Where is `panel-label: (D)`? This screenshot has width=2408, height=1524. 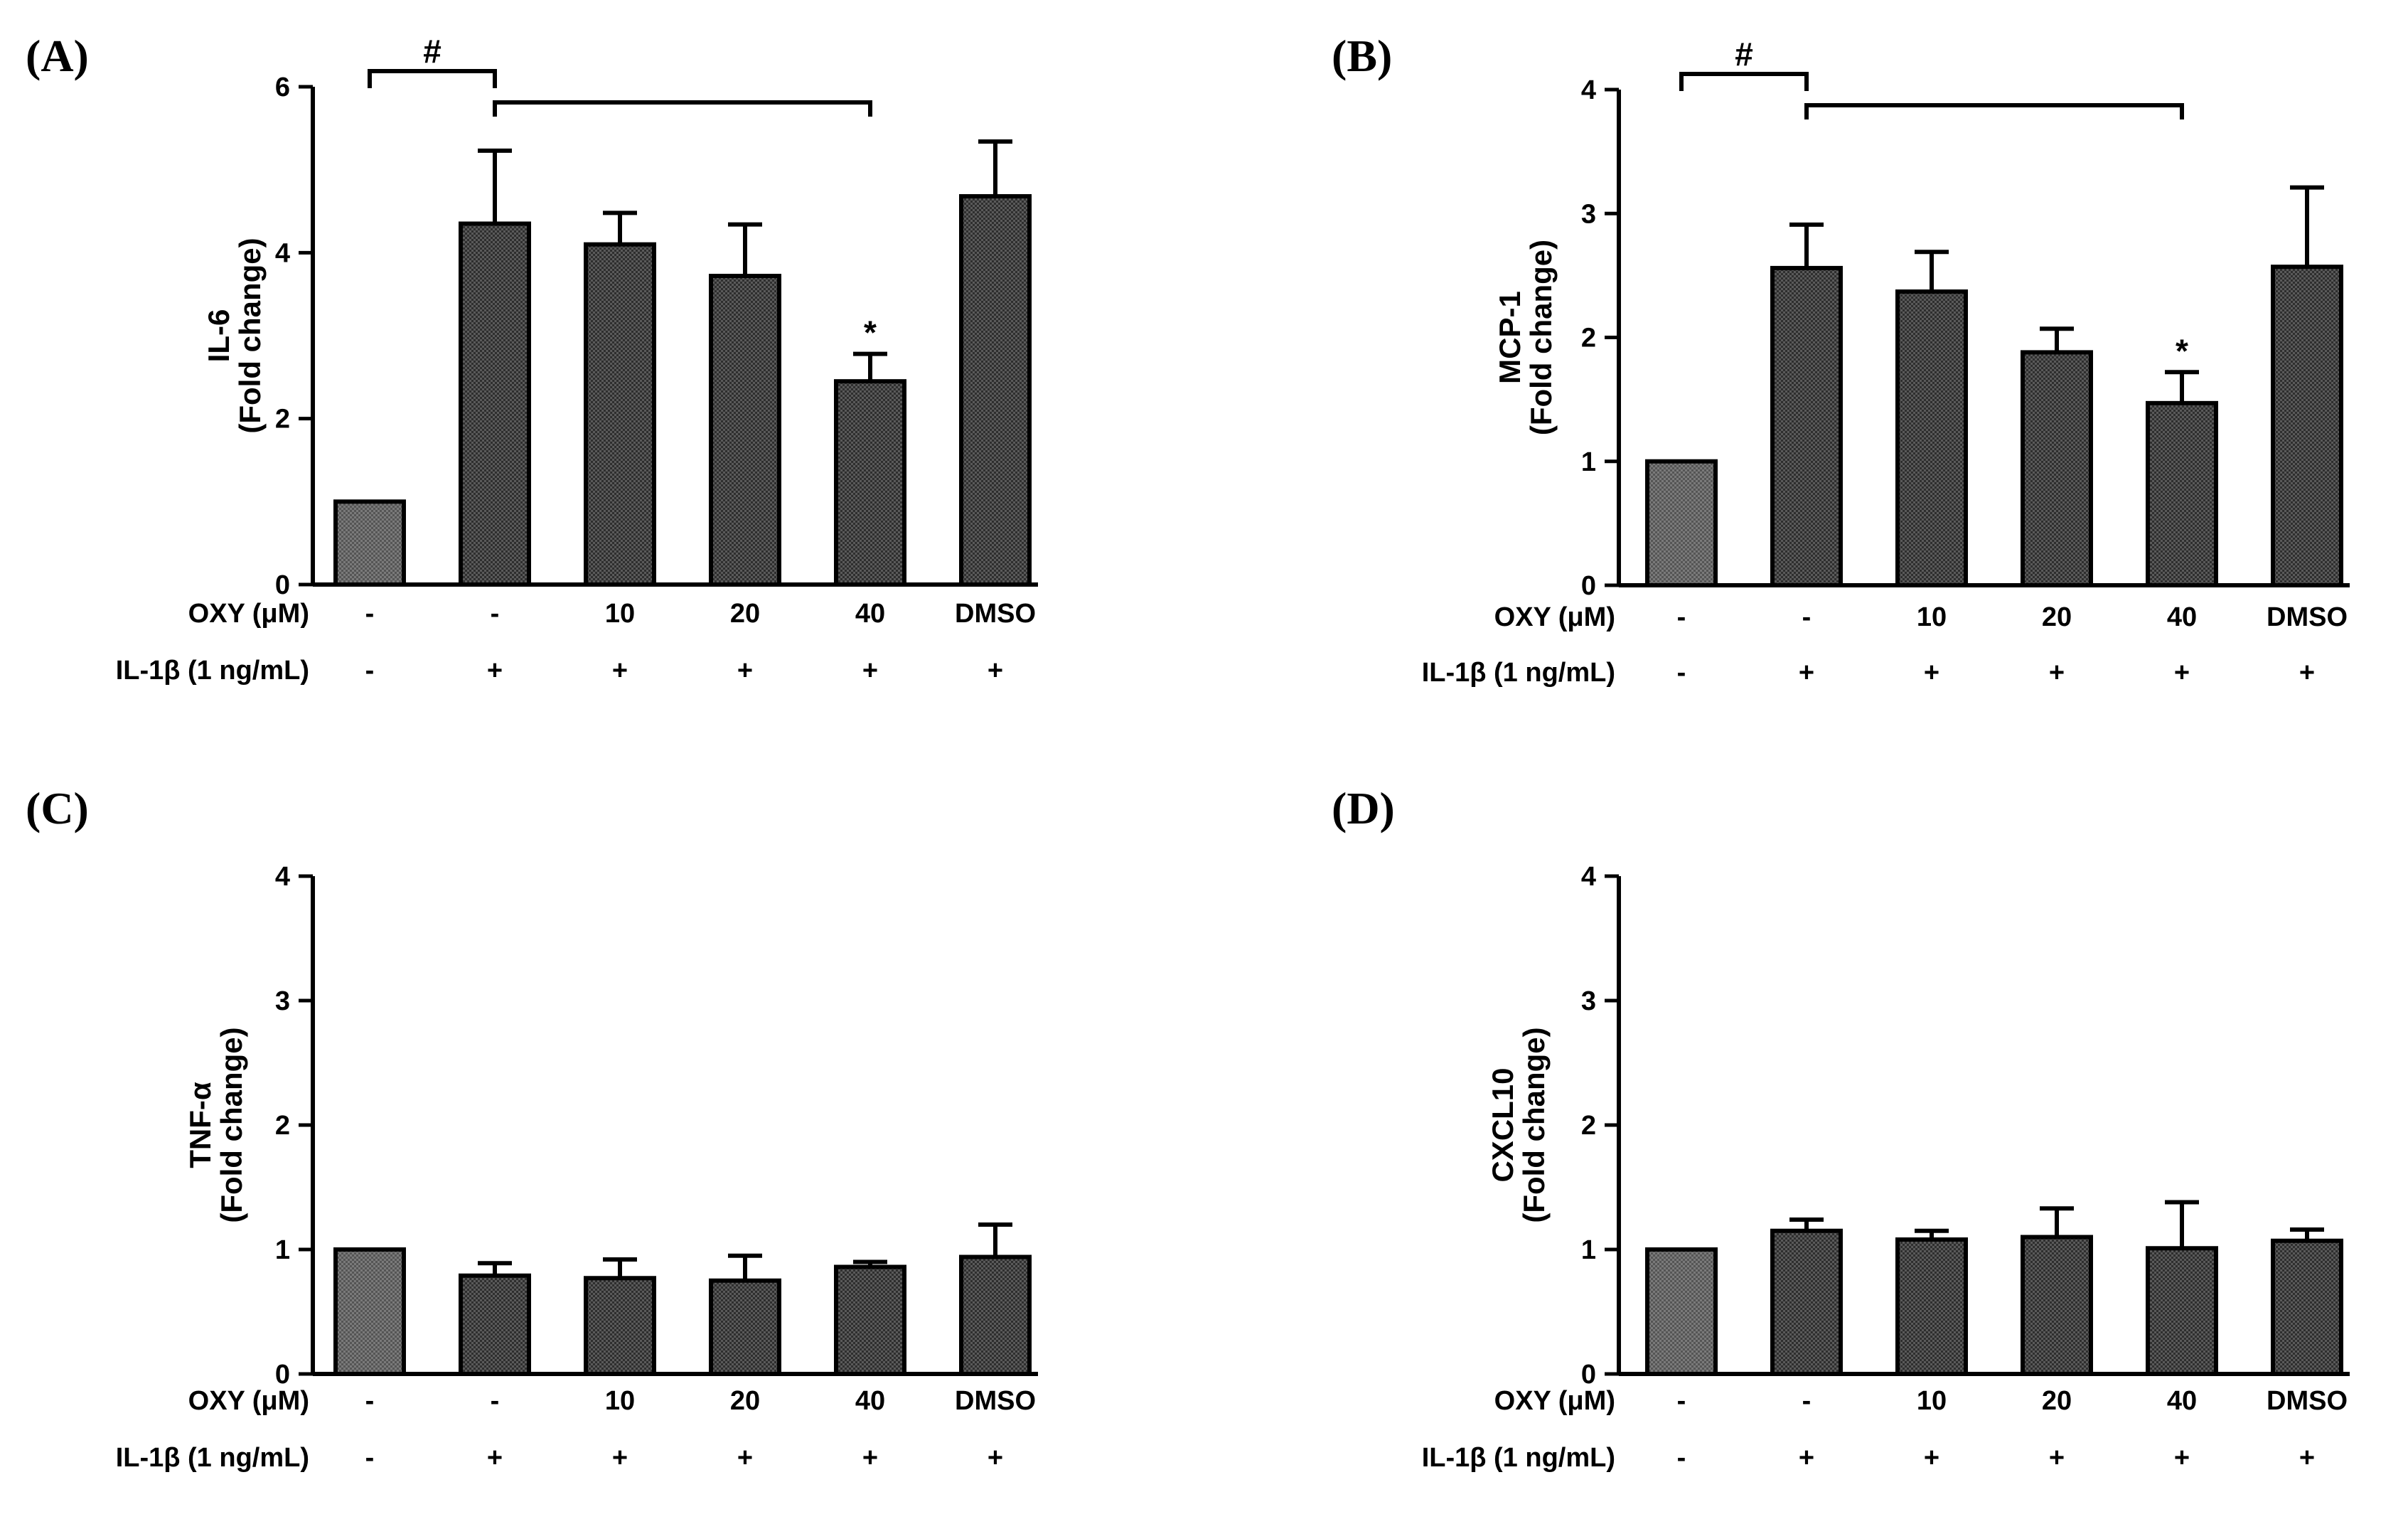 panel-label: (D) is located at coordinates (1363, 808).